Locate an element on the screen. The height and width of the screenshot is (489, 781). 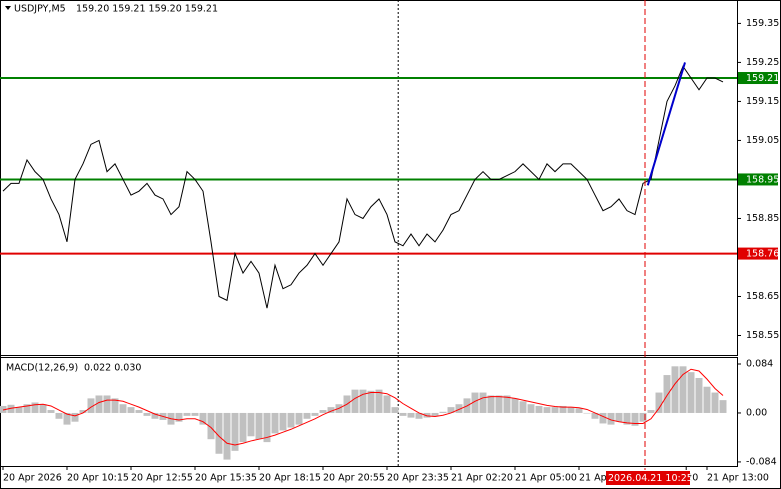
x-tick-label: 20 Apr 10:15 is located at coordinates (98, 478).